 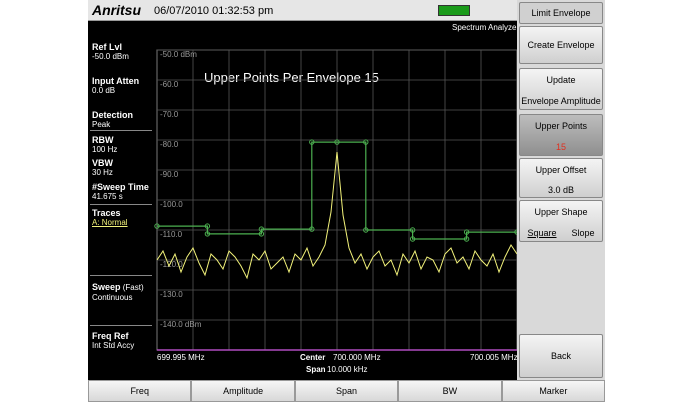 What do you see at coordinates (171, 264) in the screenshot?
I see `y-tick-label: -120.0` at bounding box center [171, 264].